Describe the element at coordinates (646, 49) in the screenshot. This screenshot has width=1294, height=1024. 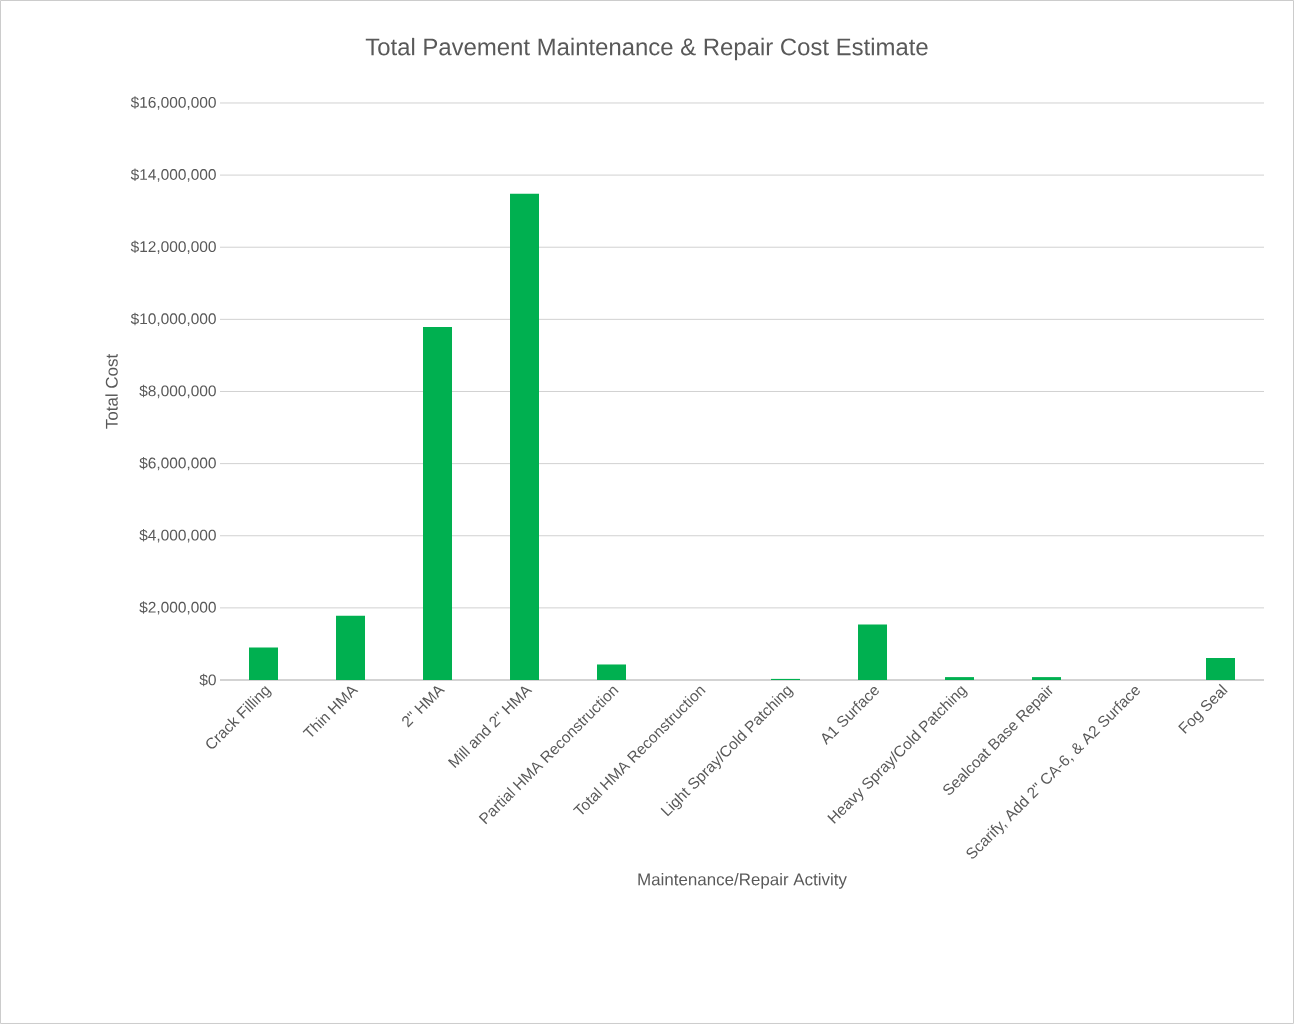
I see `chart-title: Total Pavement Maintenance & Repair Cost Estimate` at that location.